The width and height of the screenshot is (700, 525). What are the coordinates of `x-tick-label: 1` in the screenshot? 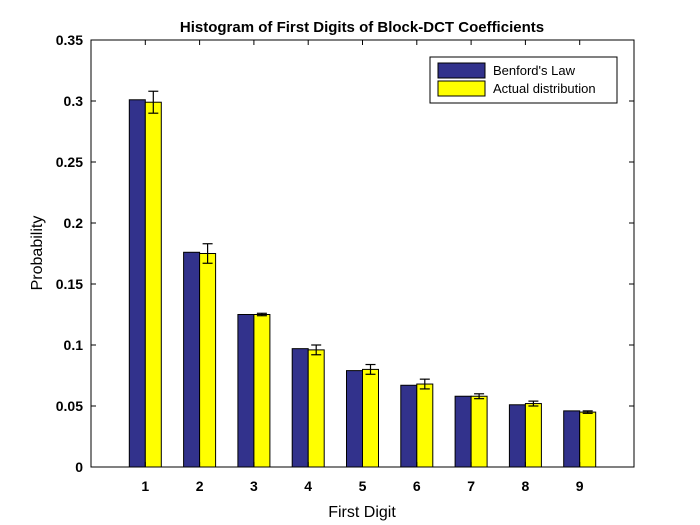 It's located at (145, 486).